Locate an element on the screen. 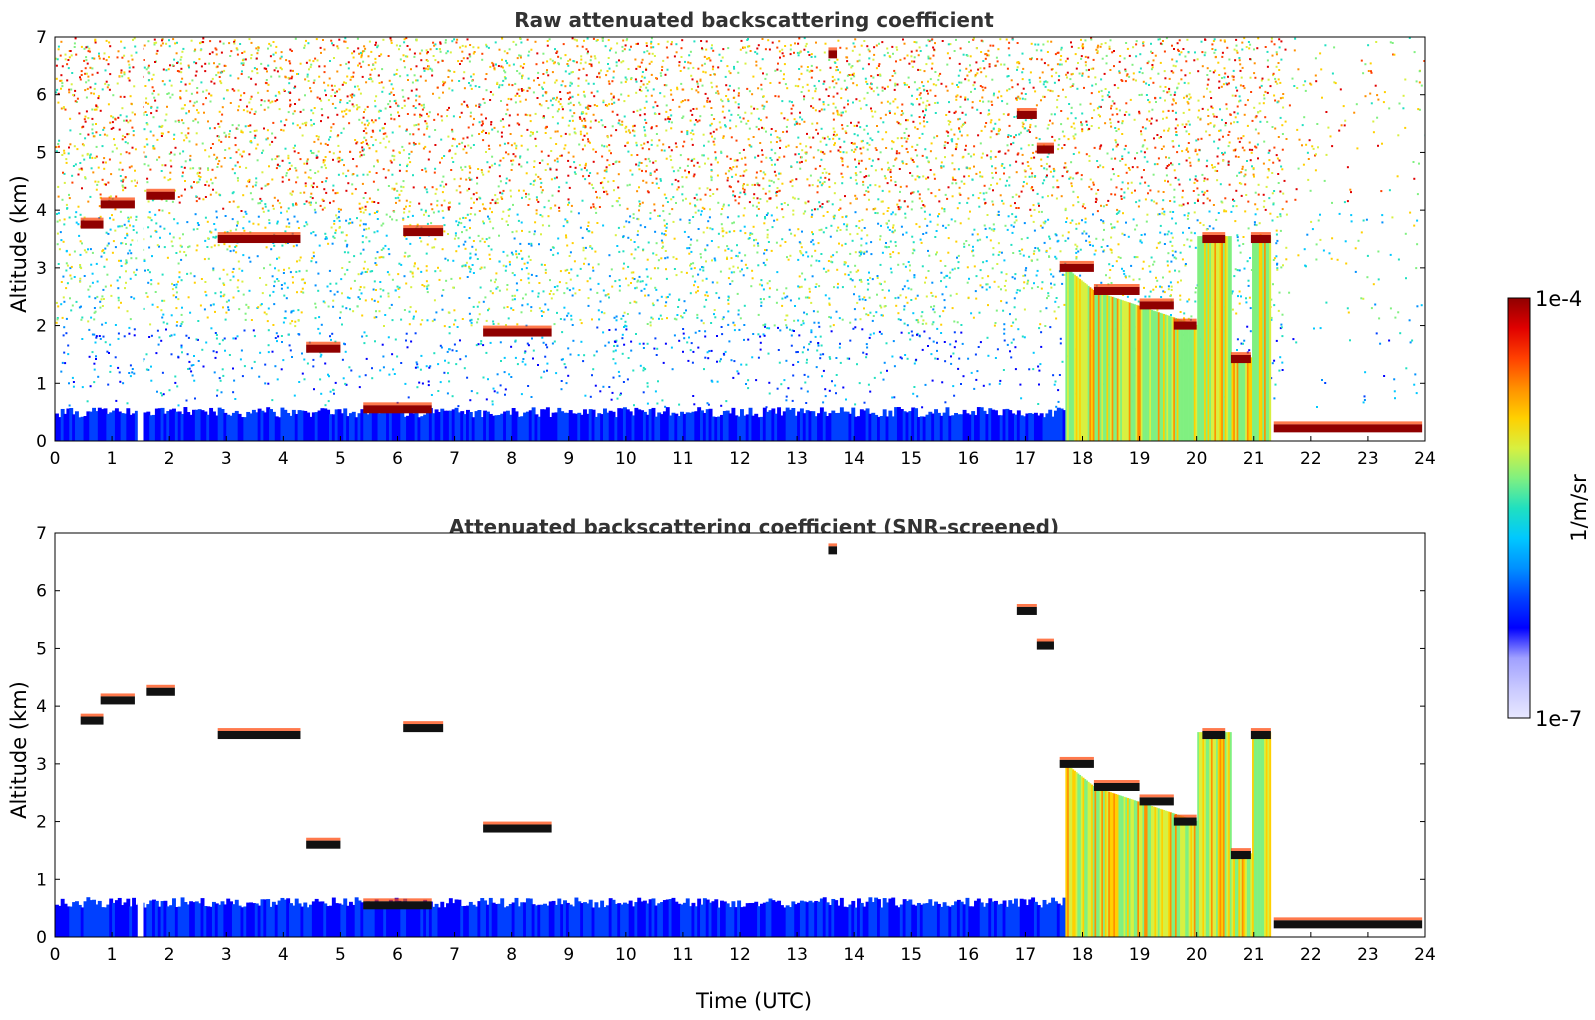 The width and height of the screenshot is (1595, 1020). y-tick-label: 0 is located at coordinates (41, 442).